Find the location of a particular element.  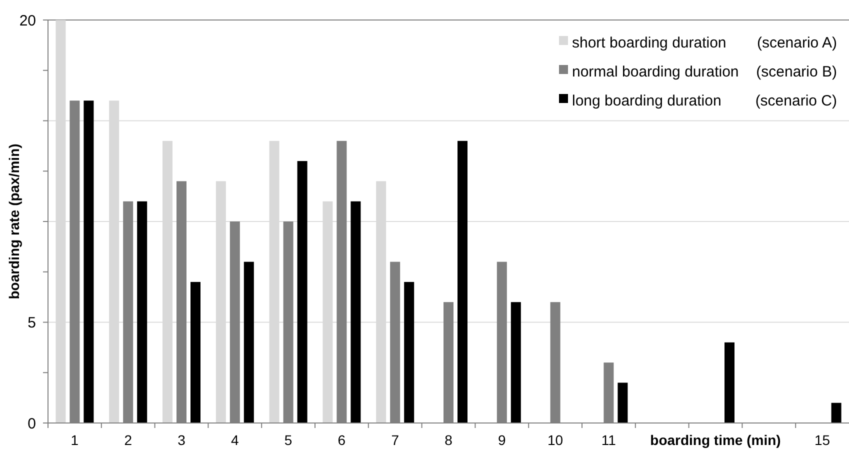

y-tick-label: 20 is located at coordinates (27, 21).